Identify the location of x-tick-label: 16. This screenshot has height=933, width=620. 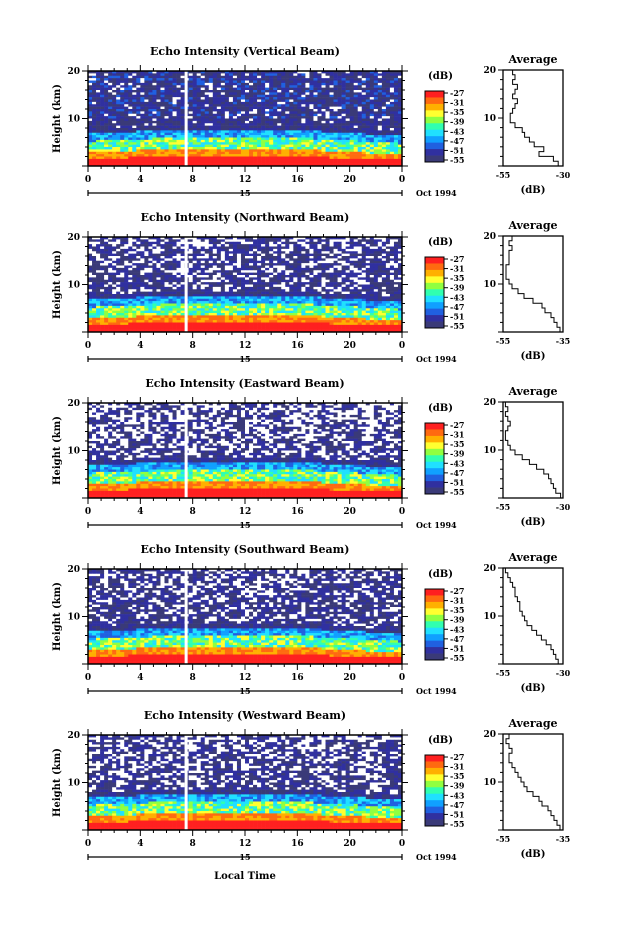
(297, 180).